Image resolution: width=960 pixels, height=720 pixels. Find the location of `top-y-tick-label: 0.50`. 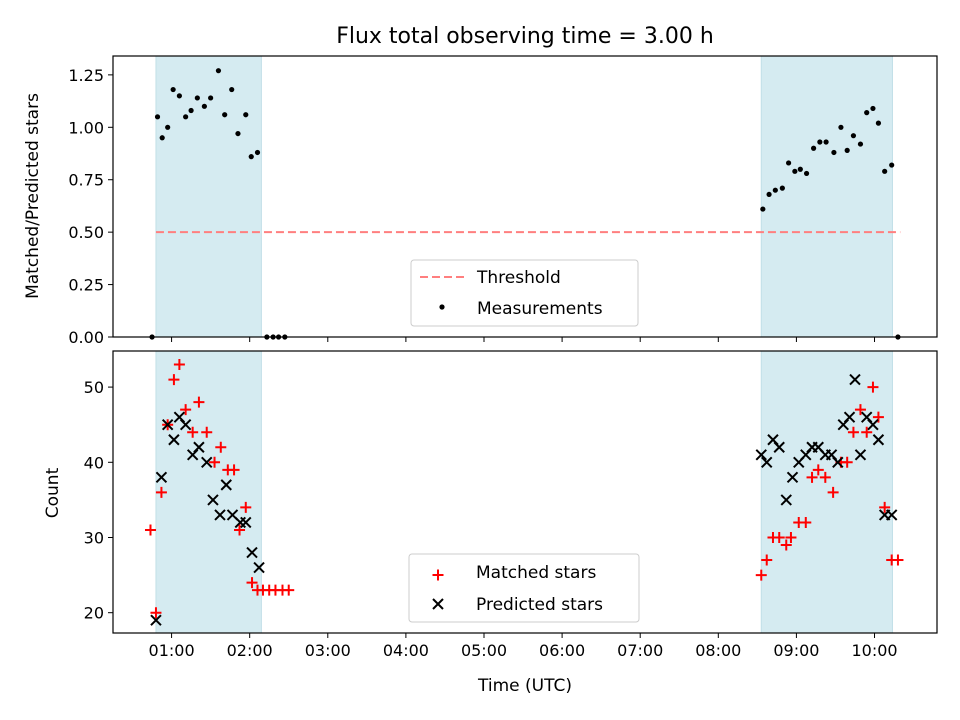

top-y-tick-label: 0.50 is located at coordinates (86, 232).